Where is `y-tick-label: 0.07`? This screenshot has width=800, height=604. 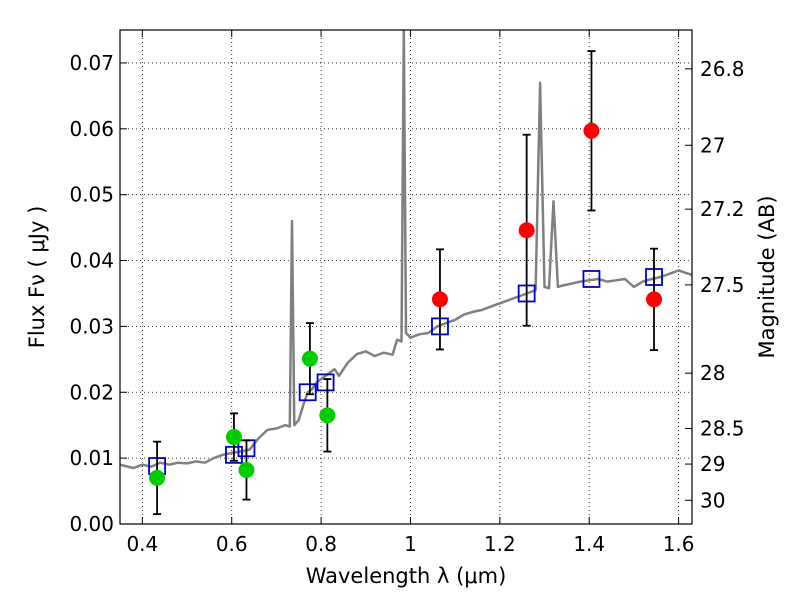 y-tick-label: 0.07 is located at coordinates (91, 63).